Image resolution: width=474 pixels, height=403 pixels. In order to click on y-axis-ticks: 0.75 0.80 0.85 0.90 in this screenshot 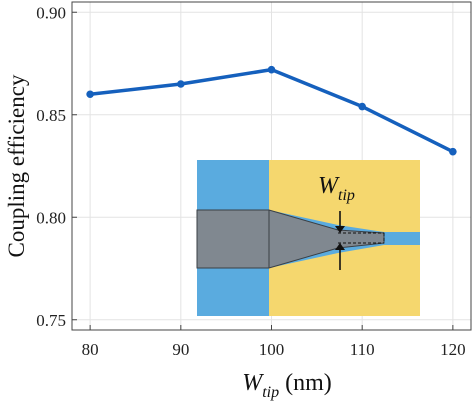, I will do `click(56, 166)`.